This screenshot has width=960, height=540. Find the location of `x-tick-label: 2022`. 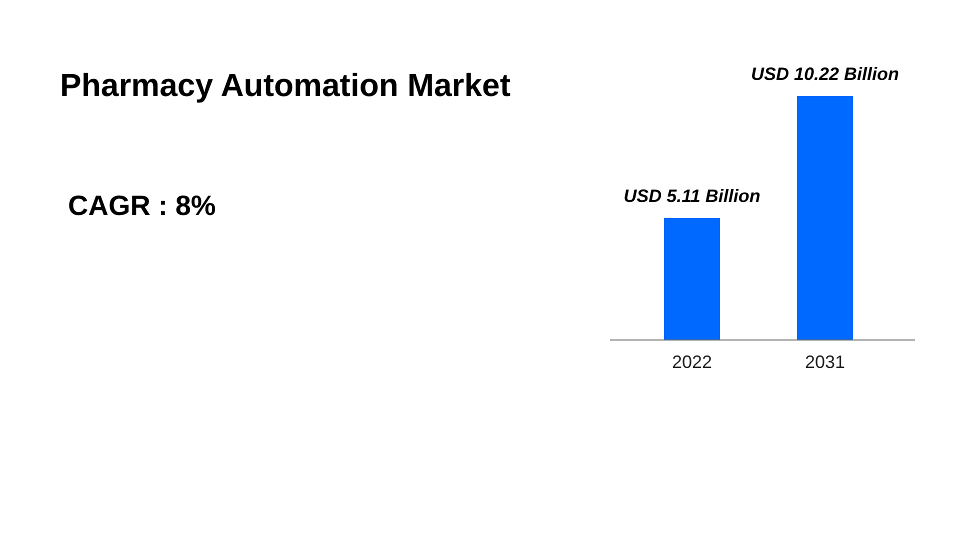

x-tick-label: 2022 is located at coordinates (692, 362).